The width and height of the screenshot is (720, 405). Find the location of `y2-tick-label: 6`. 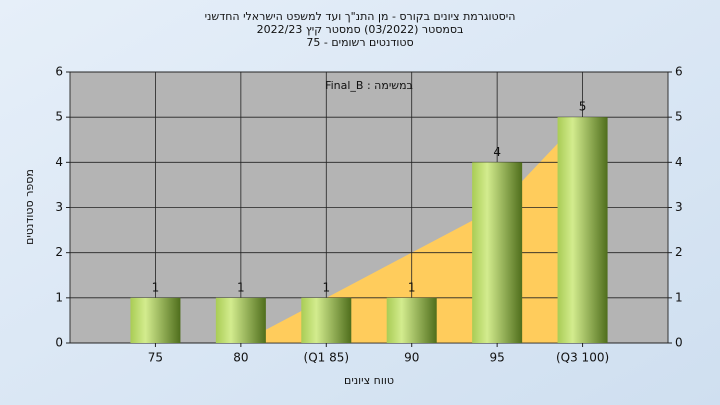

y2-tick-label: 6 is located at coordinates (679, 72).